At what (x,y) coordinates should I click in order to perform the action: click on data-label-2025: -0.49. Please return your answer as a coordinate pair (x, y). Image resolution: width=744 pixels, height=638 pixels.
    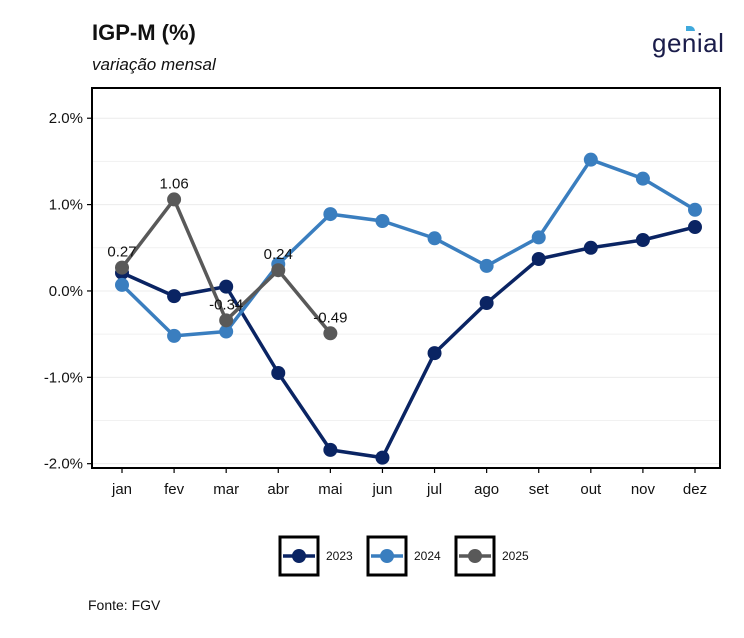
    Looking at the image, I should click on (330, 317).